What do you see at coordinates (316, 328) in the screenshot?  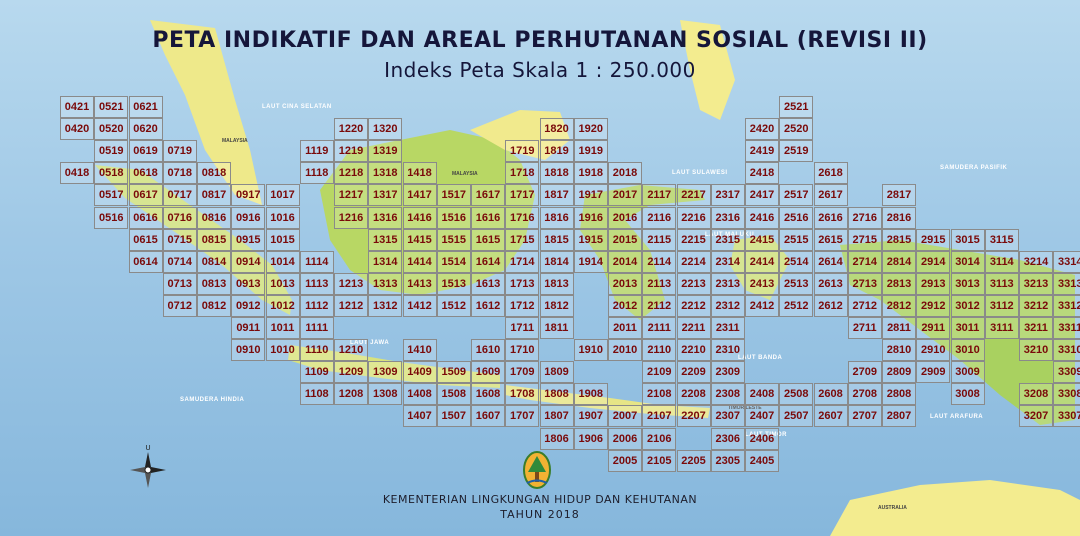 I see `map-sheet-1111: 1111` at bounding box center [316, 328].